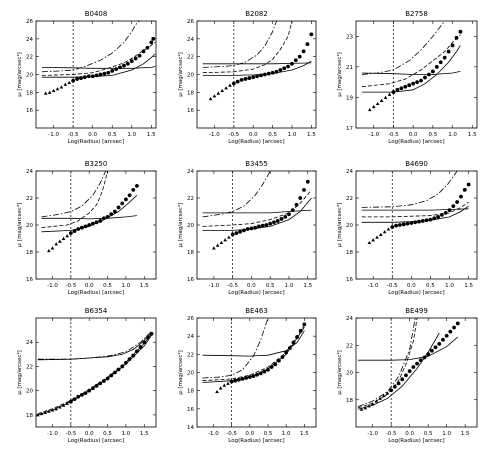 The image size is (493, 453). I want to click on y-tick-label: 21, so click(349, 68).